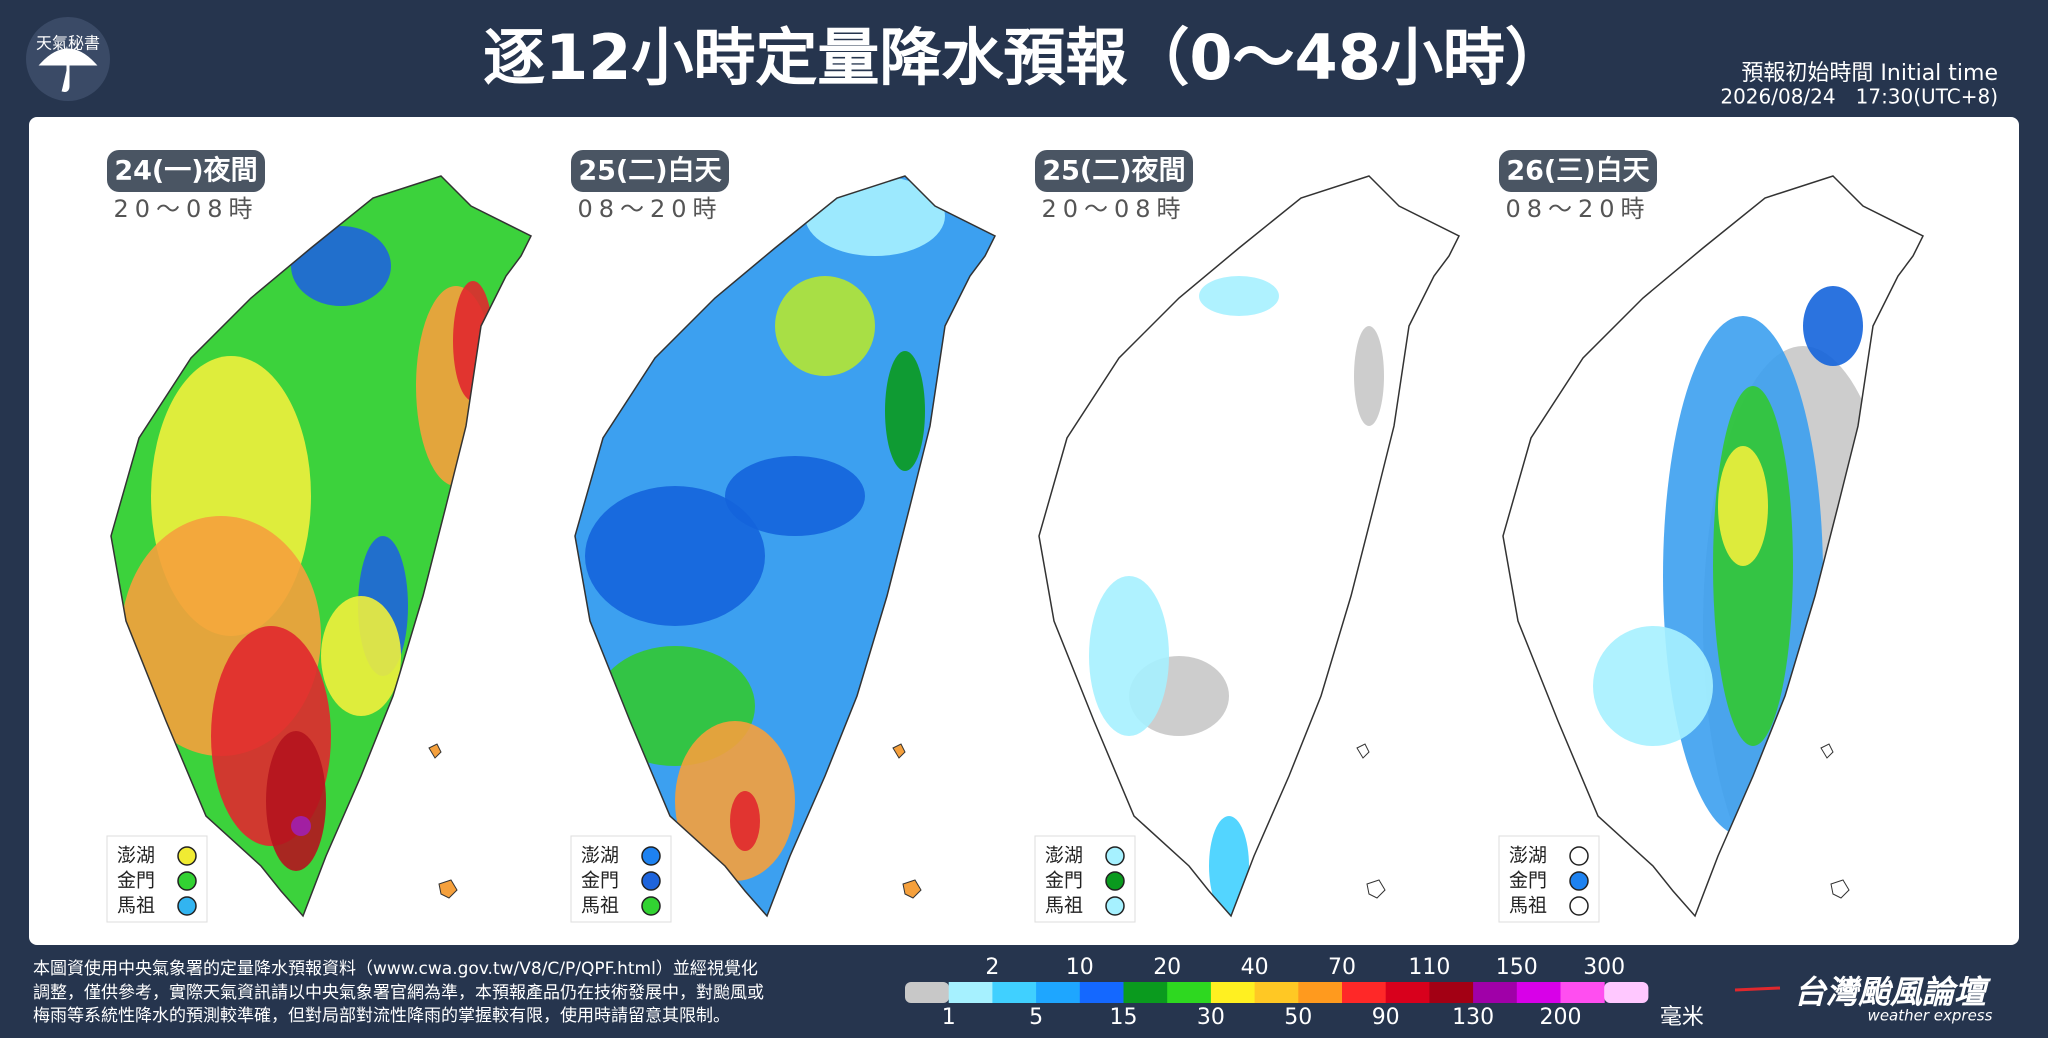 This screenshot has height=1038, width=2048. Describe the element at coordinates (1429, 967) in the screenshot. I see `legend-label: 110` at that location.